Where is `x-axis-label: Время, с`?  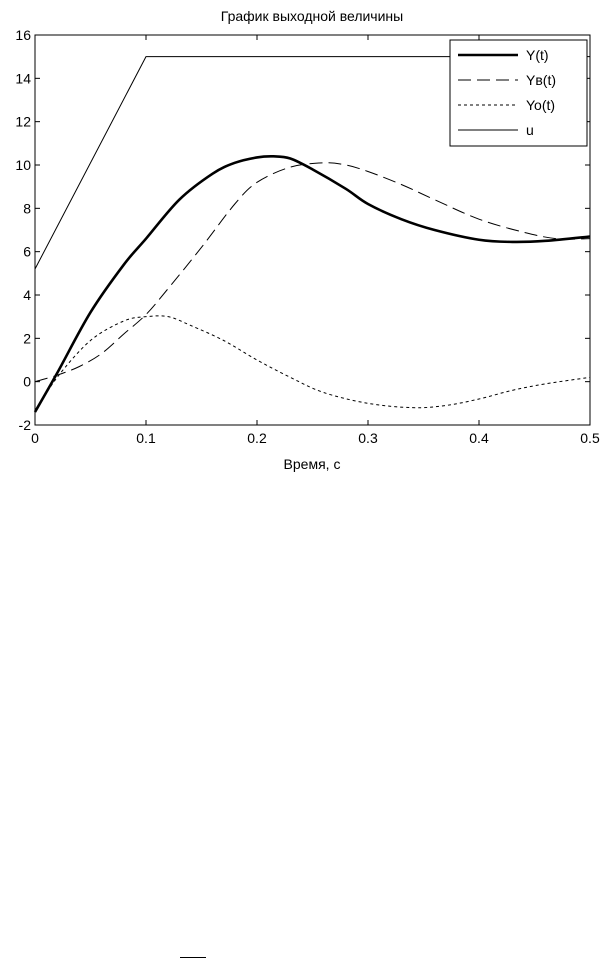 x-axis-label: Время, с is located at coordinates (312, 464).